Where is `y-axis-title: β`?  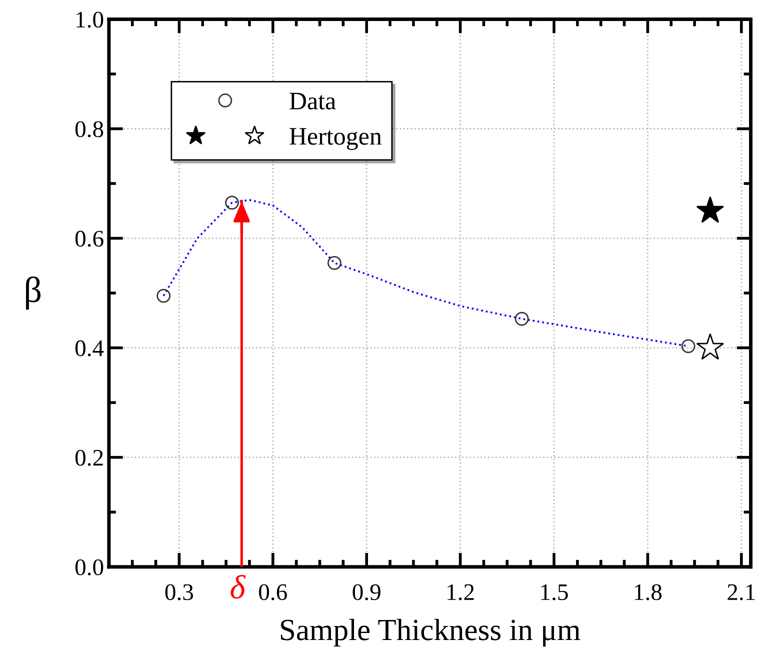 y-axis-title: β is located at coordinates (33, 293).